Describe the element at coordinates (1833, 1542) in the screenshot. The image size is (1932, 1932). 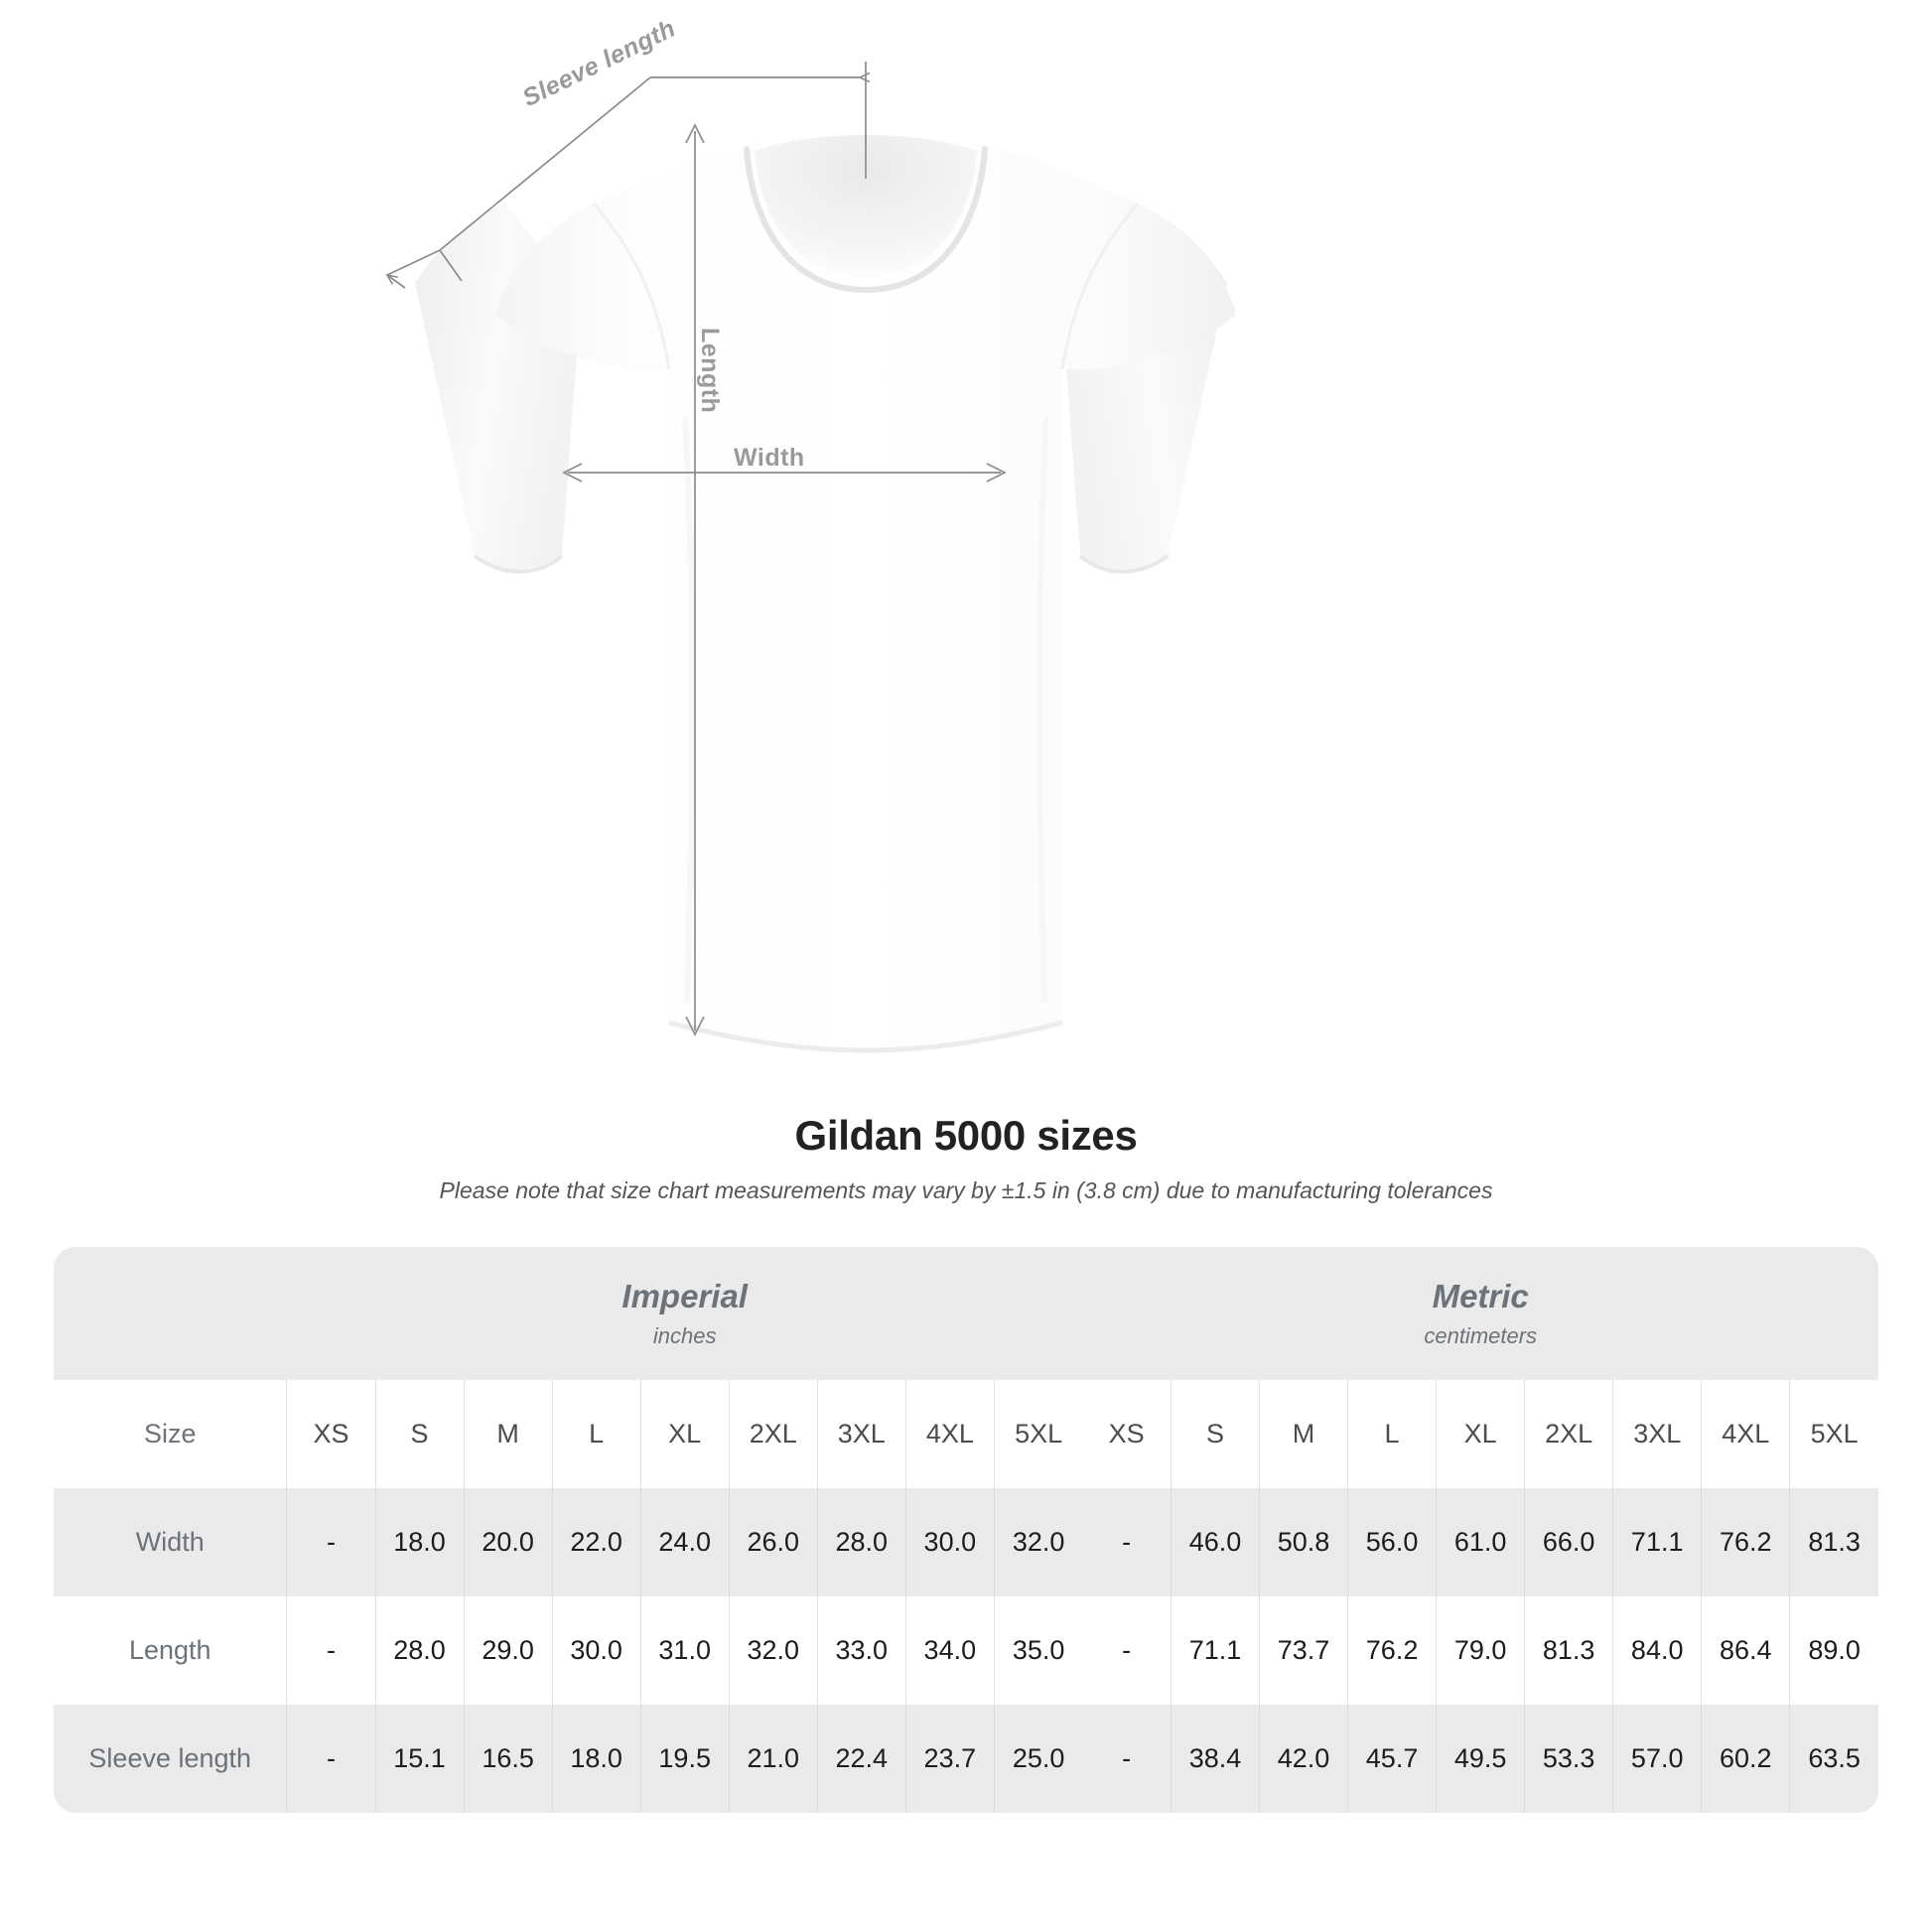
I see `cell-width-metric-5xl: 81.3` at that location.